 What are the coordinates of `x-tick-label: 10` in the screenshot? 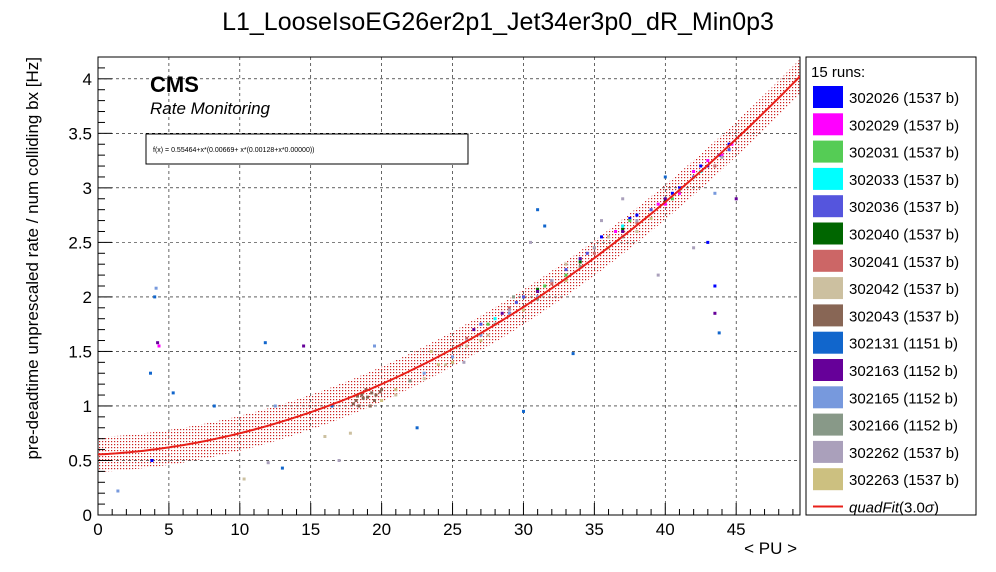 It's located at (239, 529).